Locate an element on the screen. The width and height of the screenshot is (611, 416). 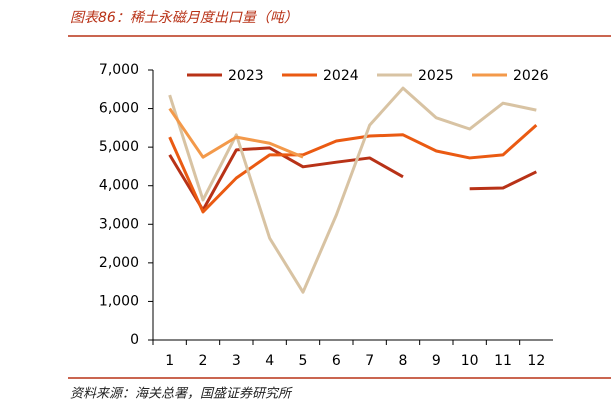
x-tick-label: 3 is located at coordinates (236, 361).